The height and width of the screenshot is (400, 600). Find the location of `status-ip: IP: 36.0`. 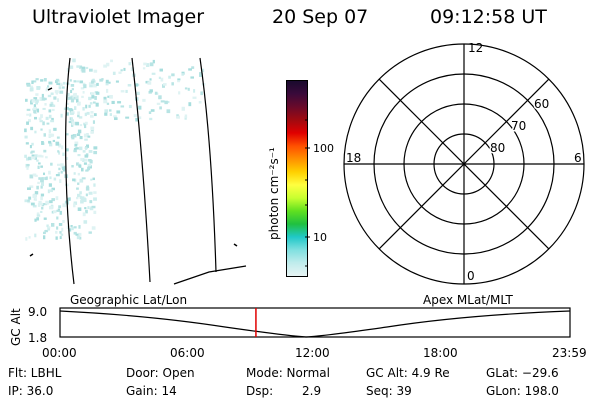

status-ip: IP: 36.0 is located at coordinates (31, 391).